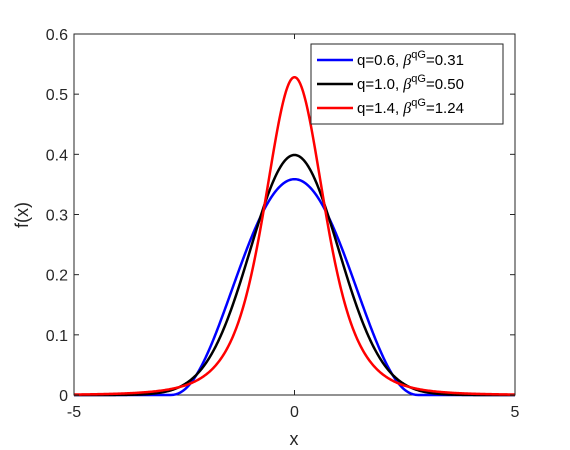 The image size is (570, 450). Describe the element at coordinates (294, 439) in the screenshot. I see `x-axis-title: x` at that location.